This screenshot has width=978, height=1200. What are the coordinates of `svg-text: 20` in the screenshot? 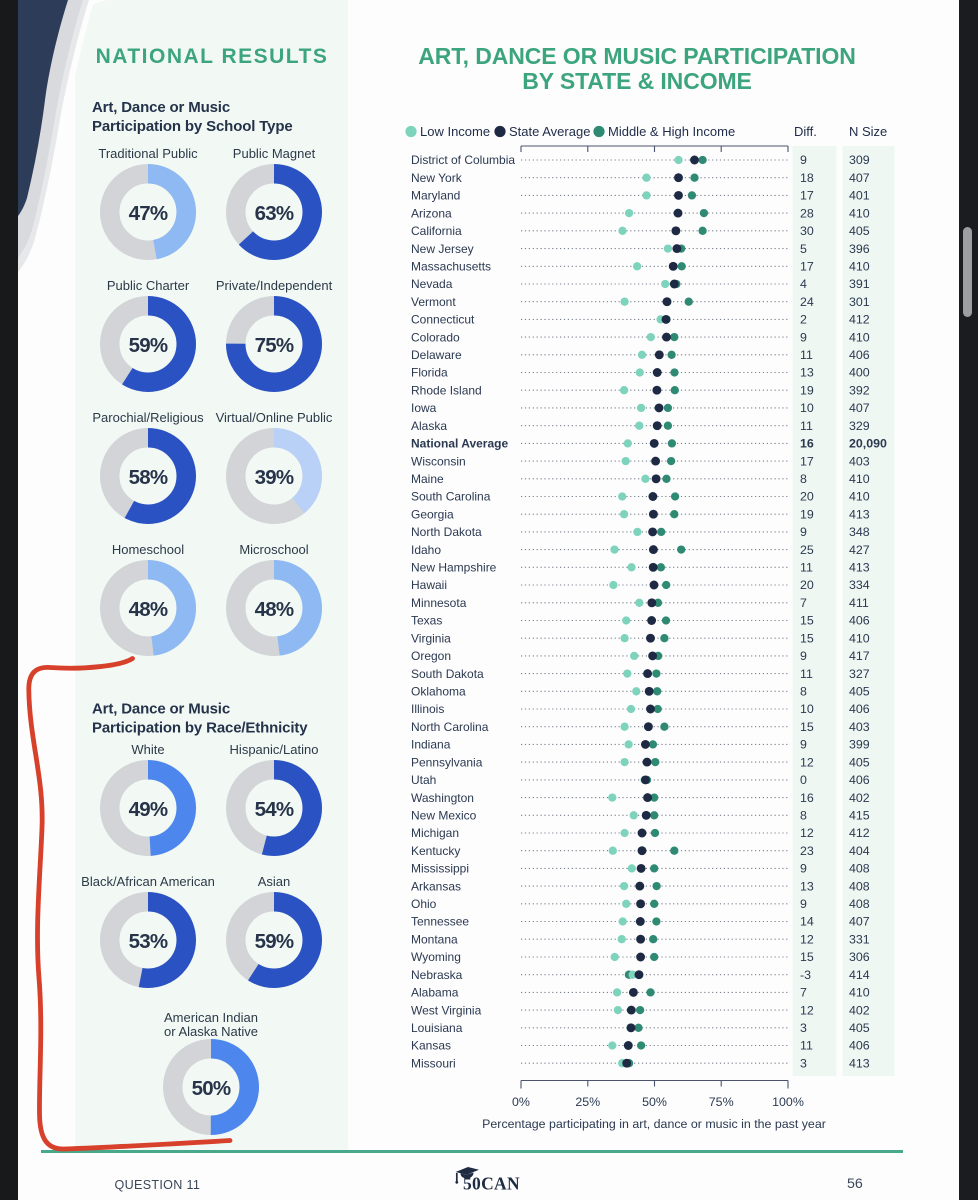 It's located at (807, 585).